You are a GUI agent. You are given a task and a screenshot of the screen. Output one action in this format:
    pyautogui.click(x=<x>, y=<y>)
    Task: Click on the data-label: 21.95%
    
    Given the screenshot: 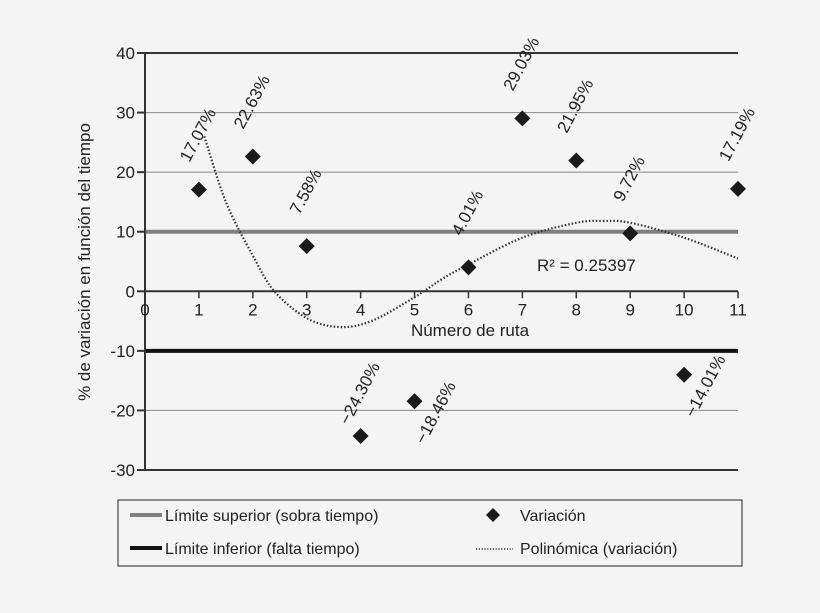 What is the action you would take?
    pyautogui.click(x=575, y=106)
    